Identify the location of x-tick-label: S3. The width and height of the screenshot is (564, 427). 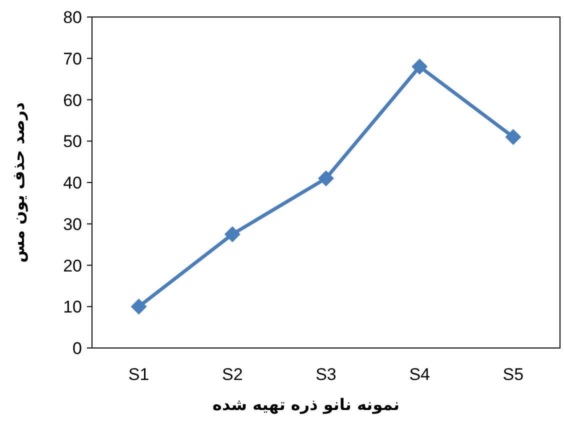
(326, 374).